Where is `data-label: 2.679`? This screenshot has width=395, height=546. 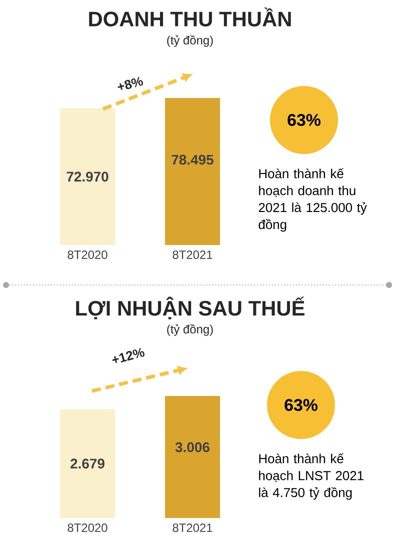 data-label: 2.679 is located at coordinates (87, 463).